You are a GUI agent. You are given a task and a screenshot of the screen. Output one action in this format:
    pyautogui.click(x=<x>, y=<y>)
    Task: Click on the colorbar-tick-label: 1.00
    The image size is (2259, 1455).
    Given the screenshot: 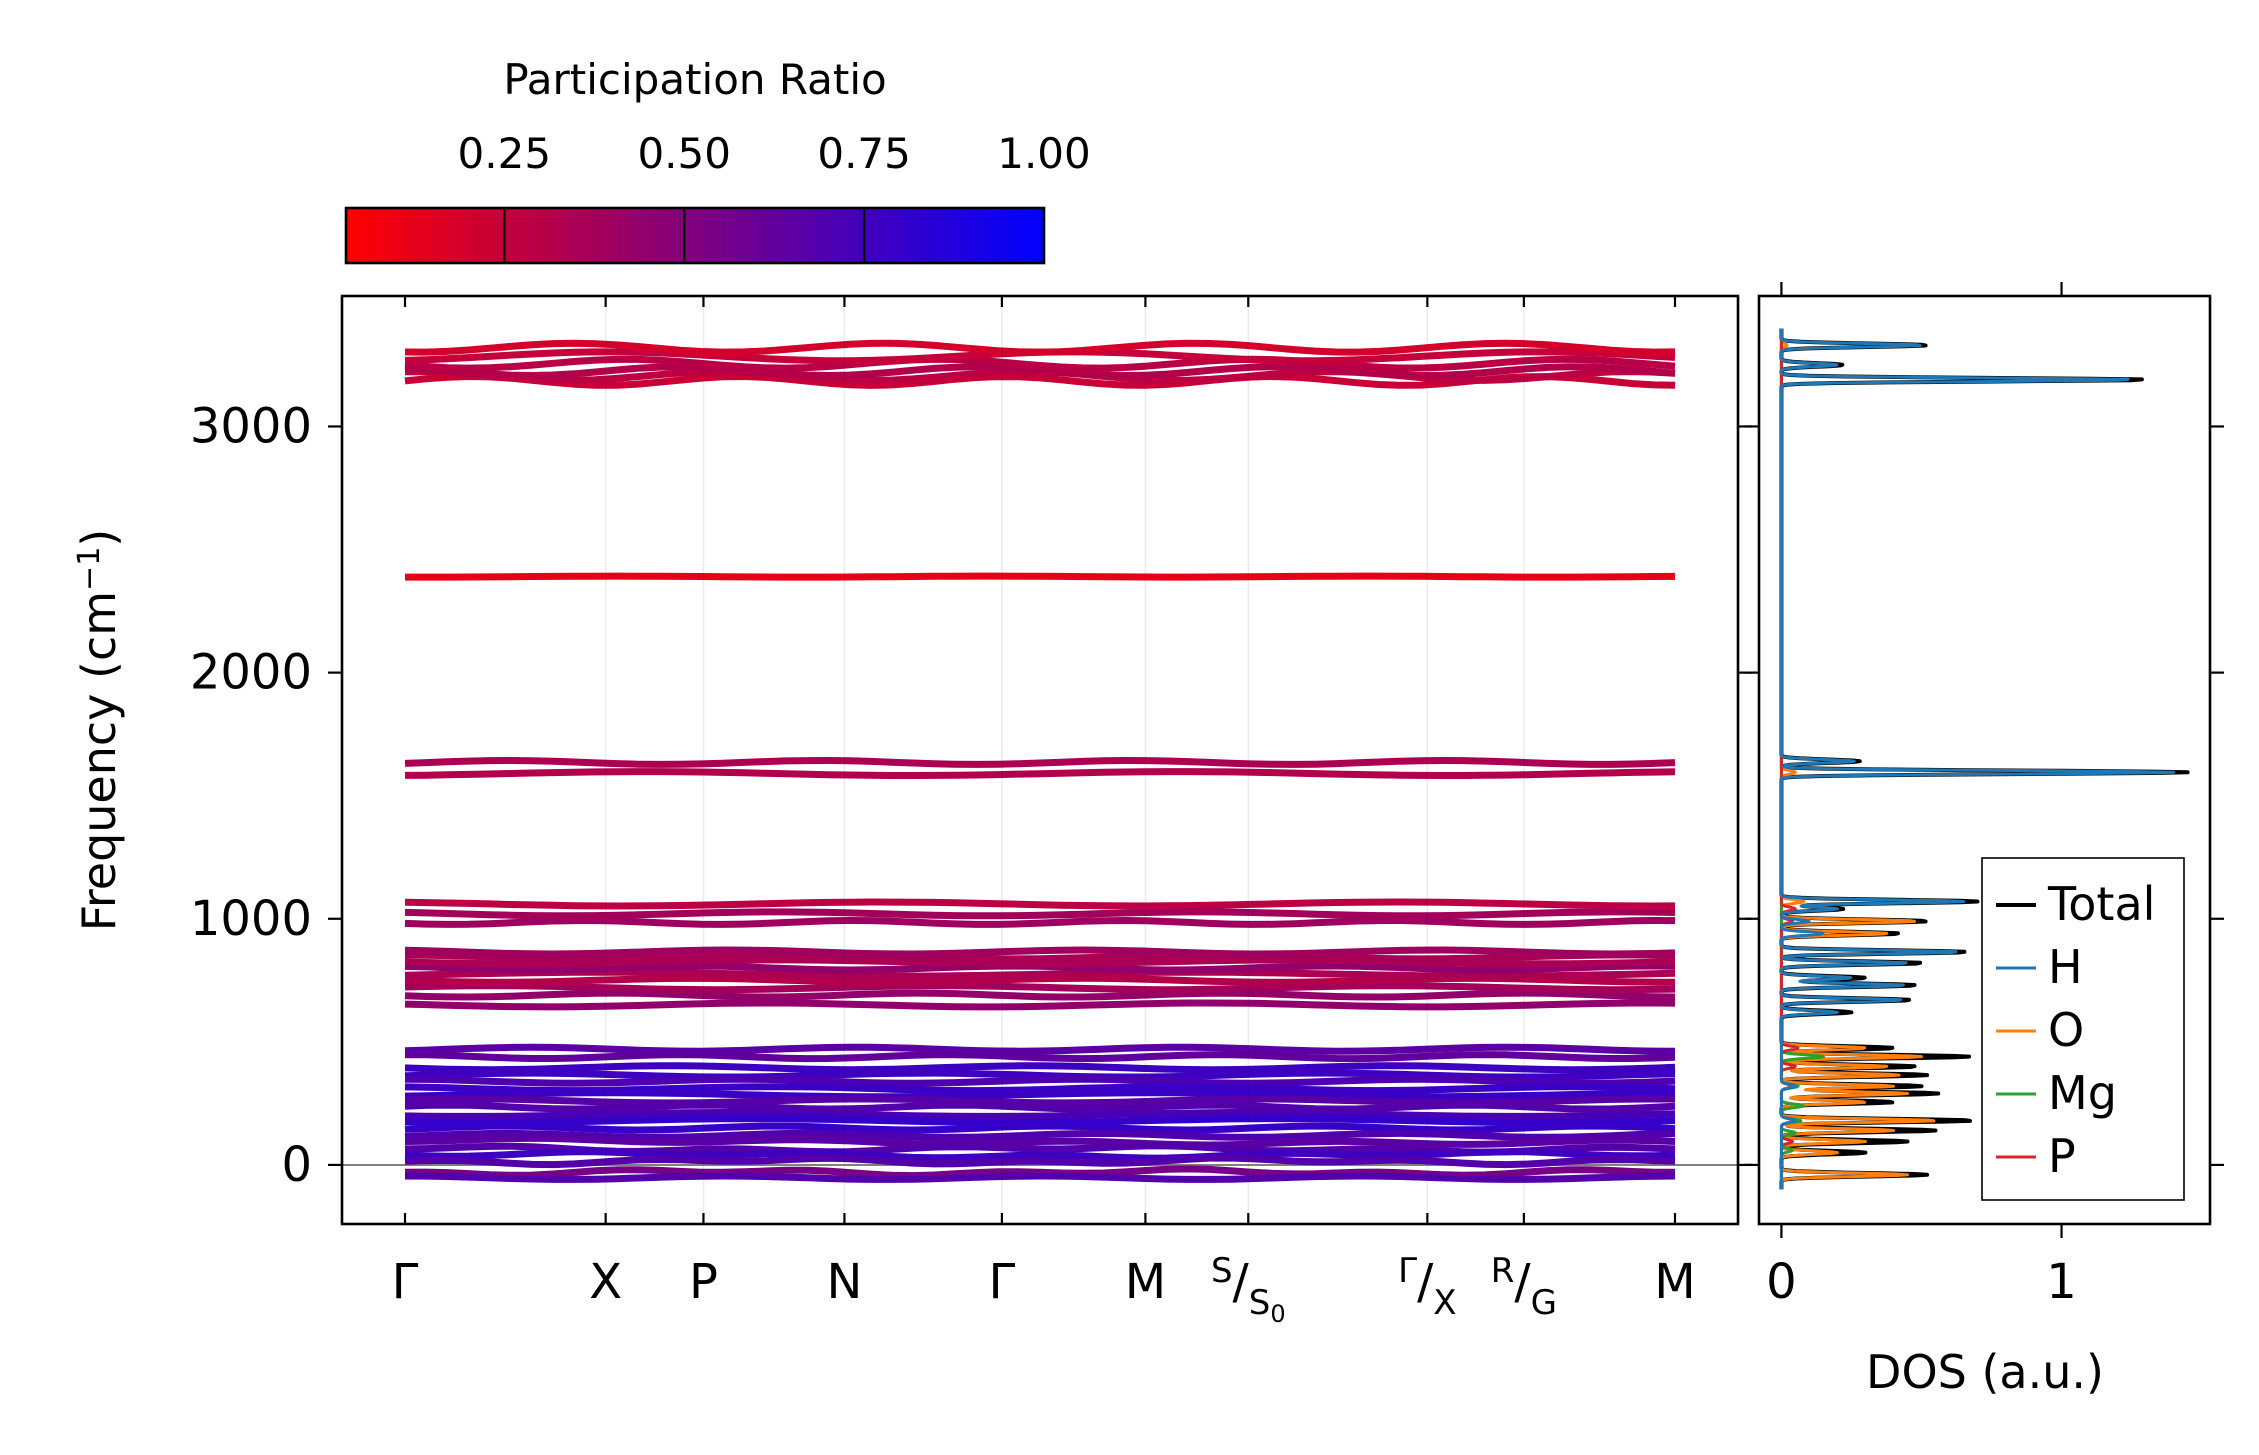 What is the action you would take?
    pyautogui.click(x=1044, y=153)
    